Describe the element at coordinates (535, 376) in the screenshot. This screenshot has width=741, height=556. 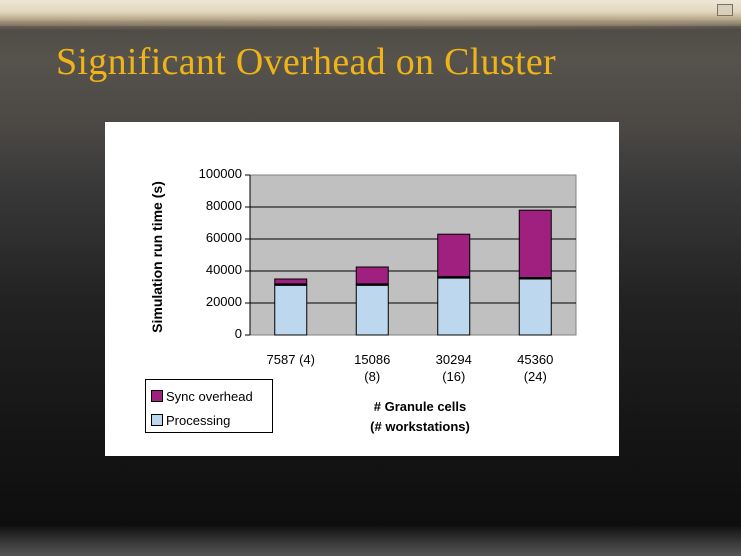
I see `x-tick-label-line: (24)` at that location.